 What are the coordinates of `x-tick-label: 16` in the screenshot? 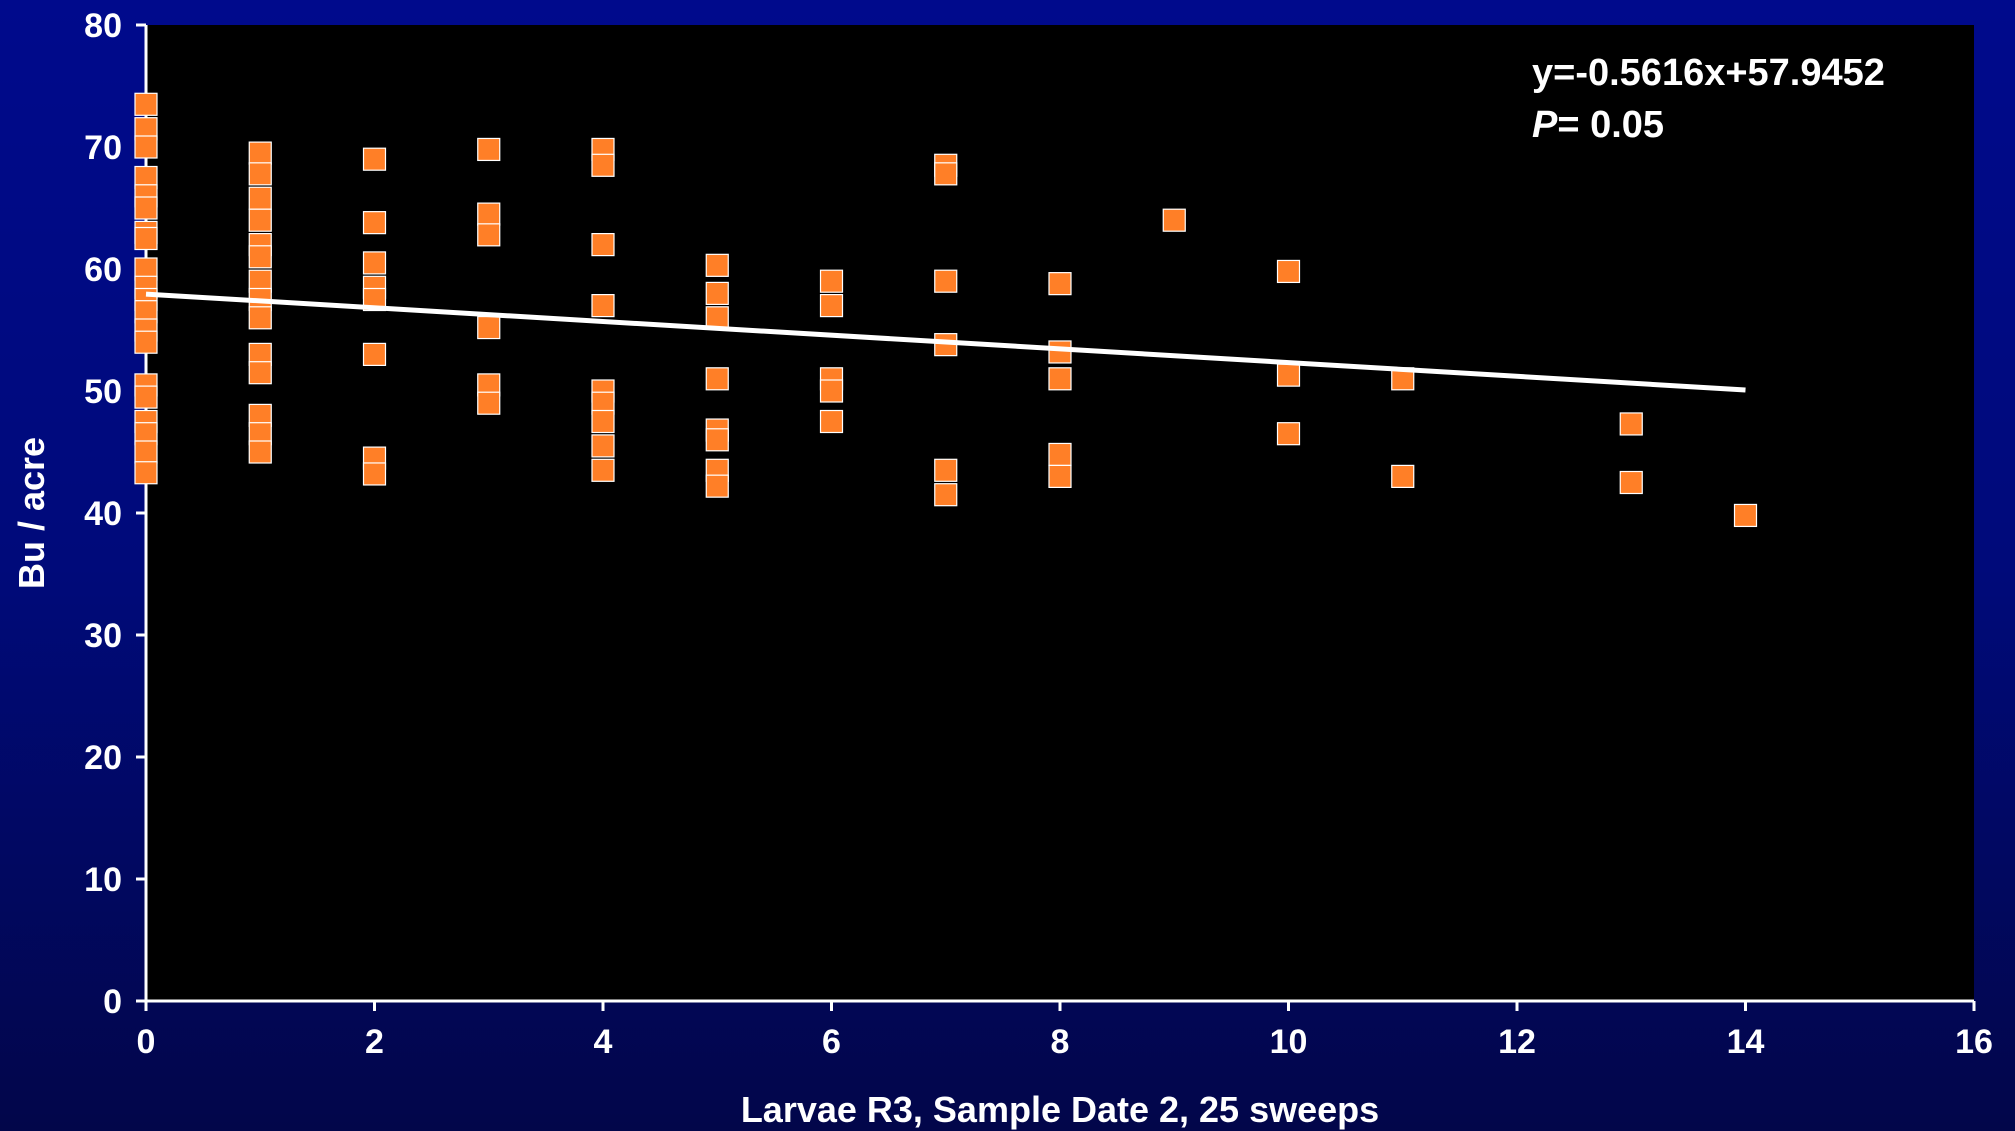 It's located at (1974, 1042).